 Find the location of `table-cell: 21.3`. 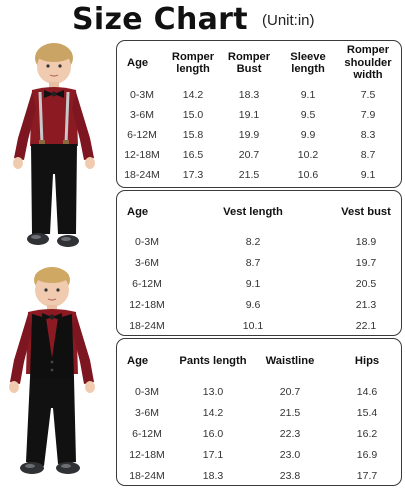

table-cell: 21.3 is located at coordinates (366, 304).